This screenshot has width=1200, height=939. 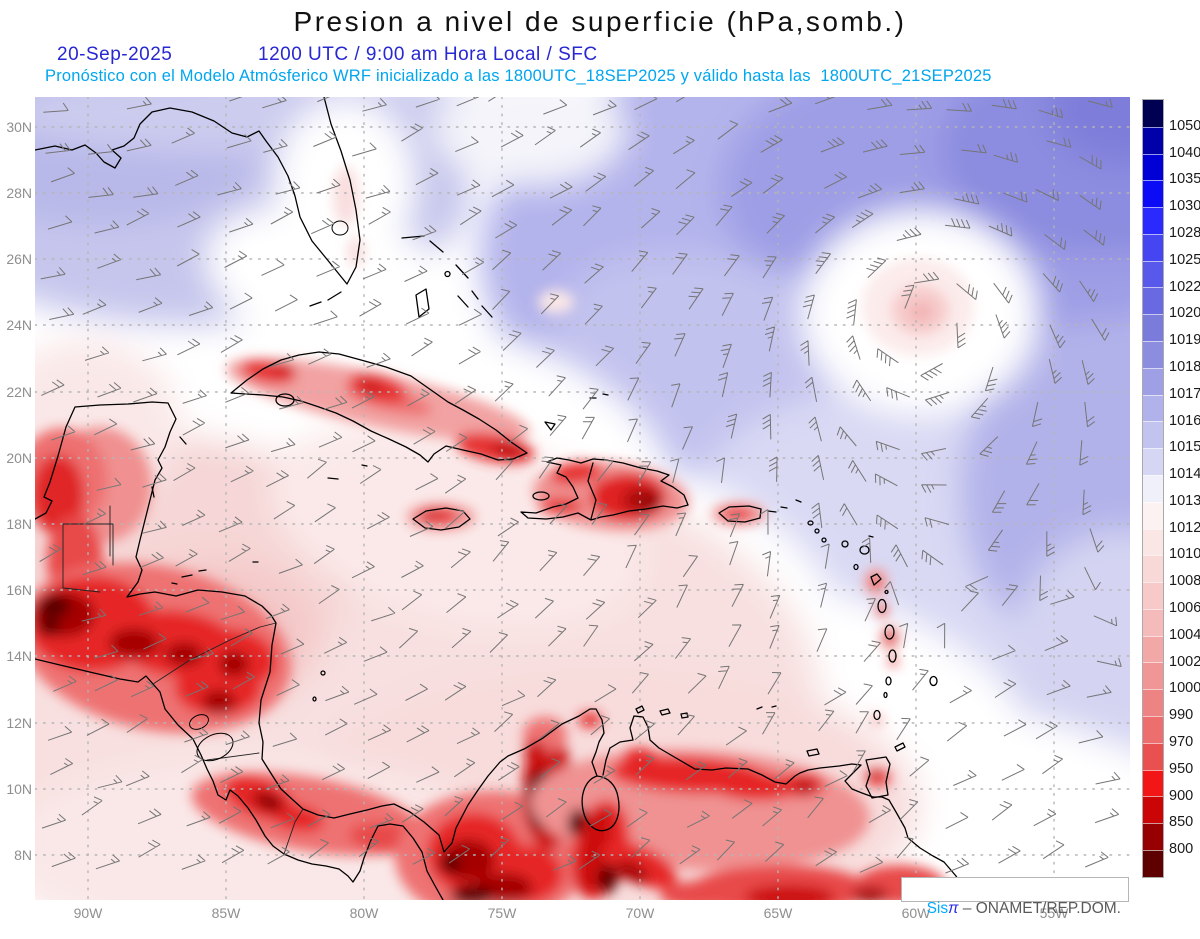 What do you see at coordinates (238, 569) in the screenshot?
I see `coast-small-islands` at bounding box center [238, 569].